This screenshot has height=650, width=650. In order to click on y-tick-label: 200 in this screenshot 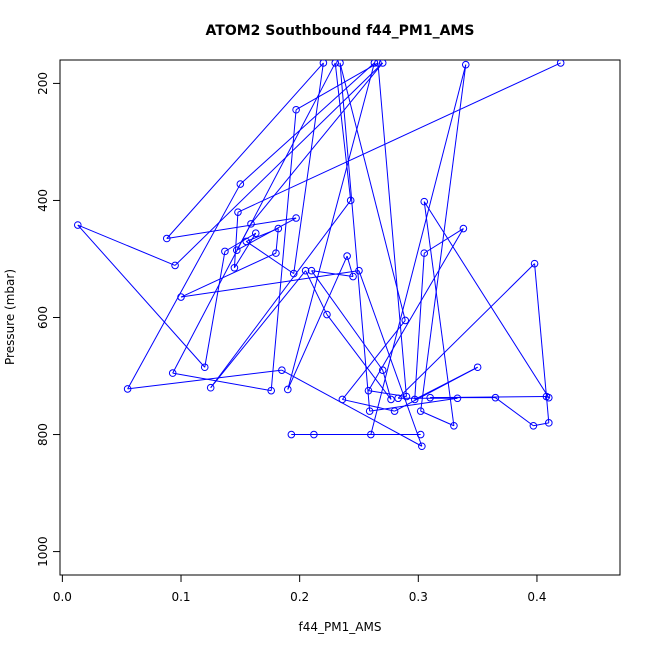, I will do `click(43, 83)`.